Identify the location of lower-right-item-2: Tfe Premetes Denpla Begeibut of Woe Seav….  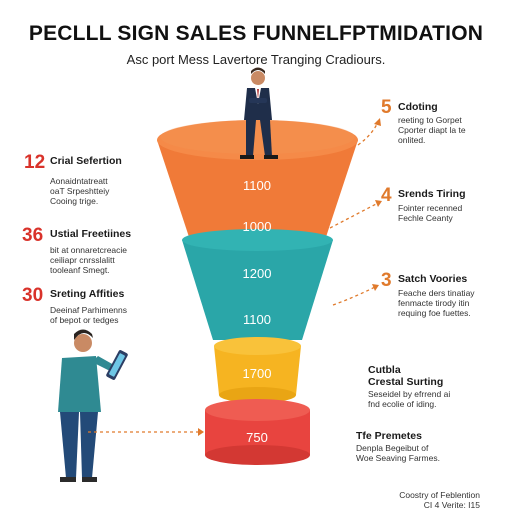
(428, 446).